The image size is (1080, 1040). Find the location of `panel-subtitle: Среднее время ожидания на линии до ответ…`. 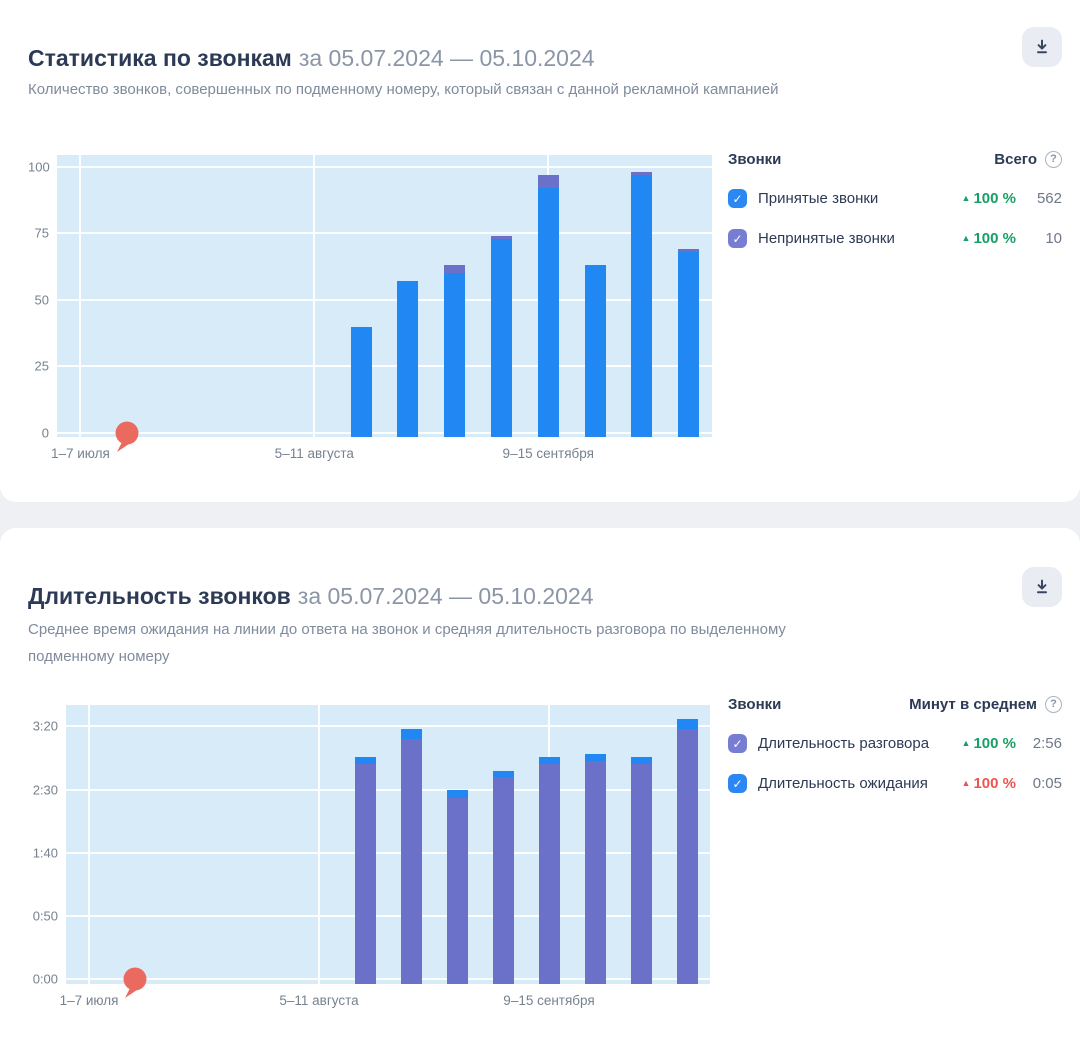

panel-subtitle: Среднее время ожидания на линии до ответ… is located at coordinates (407, 643).